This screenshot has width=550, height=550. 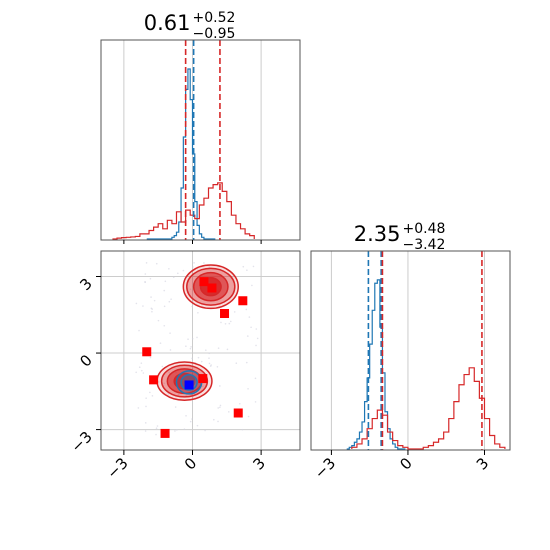 What do you see at coordinates (200, 350) in the screenshot?
I see `panel-frame-joint` at bounding box center [200, 350].